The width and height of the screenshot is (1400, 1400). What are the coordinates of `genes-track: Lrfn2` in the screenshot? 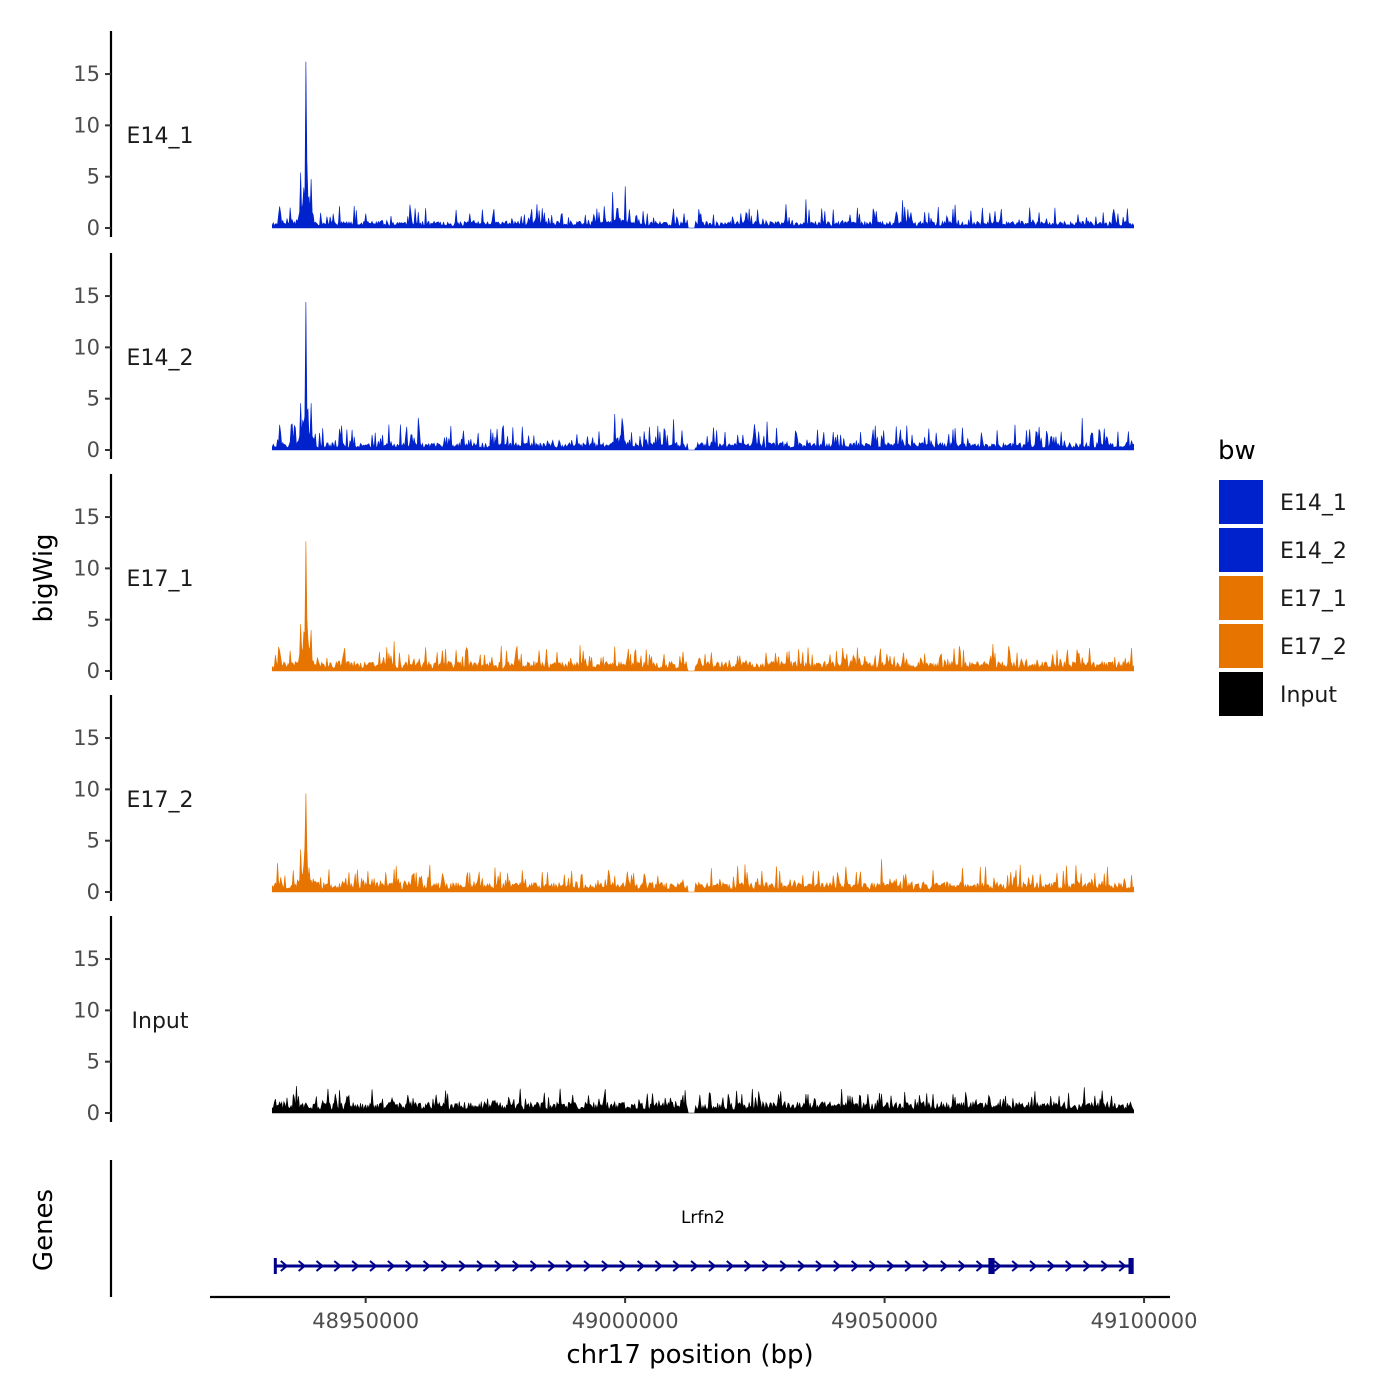 It's located at (621, 1228).